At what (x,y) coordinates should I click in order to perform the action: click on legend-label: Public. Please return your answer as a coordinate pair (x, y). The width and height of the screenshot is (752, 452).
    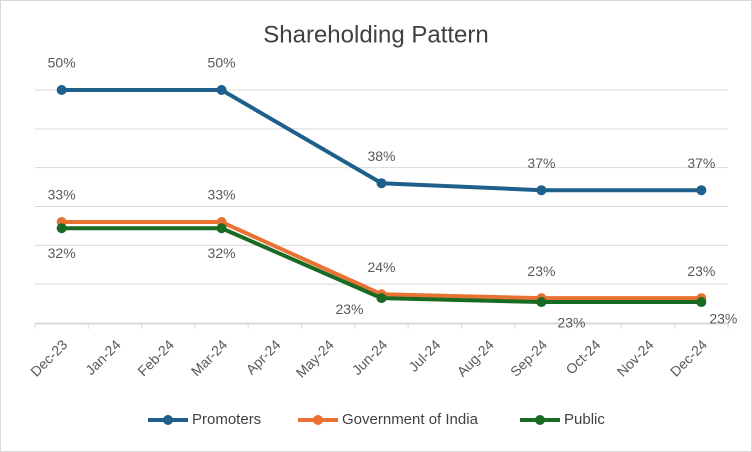
    Looking at the image, I should click on (584, 419).